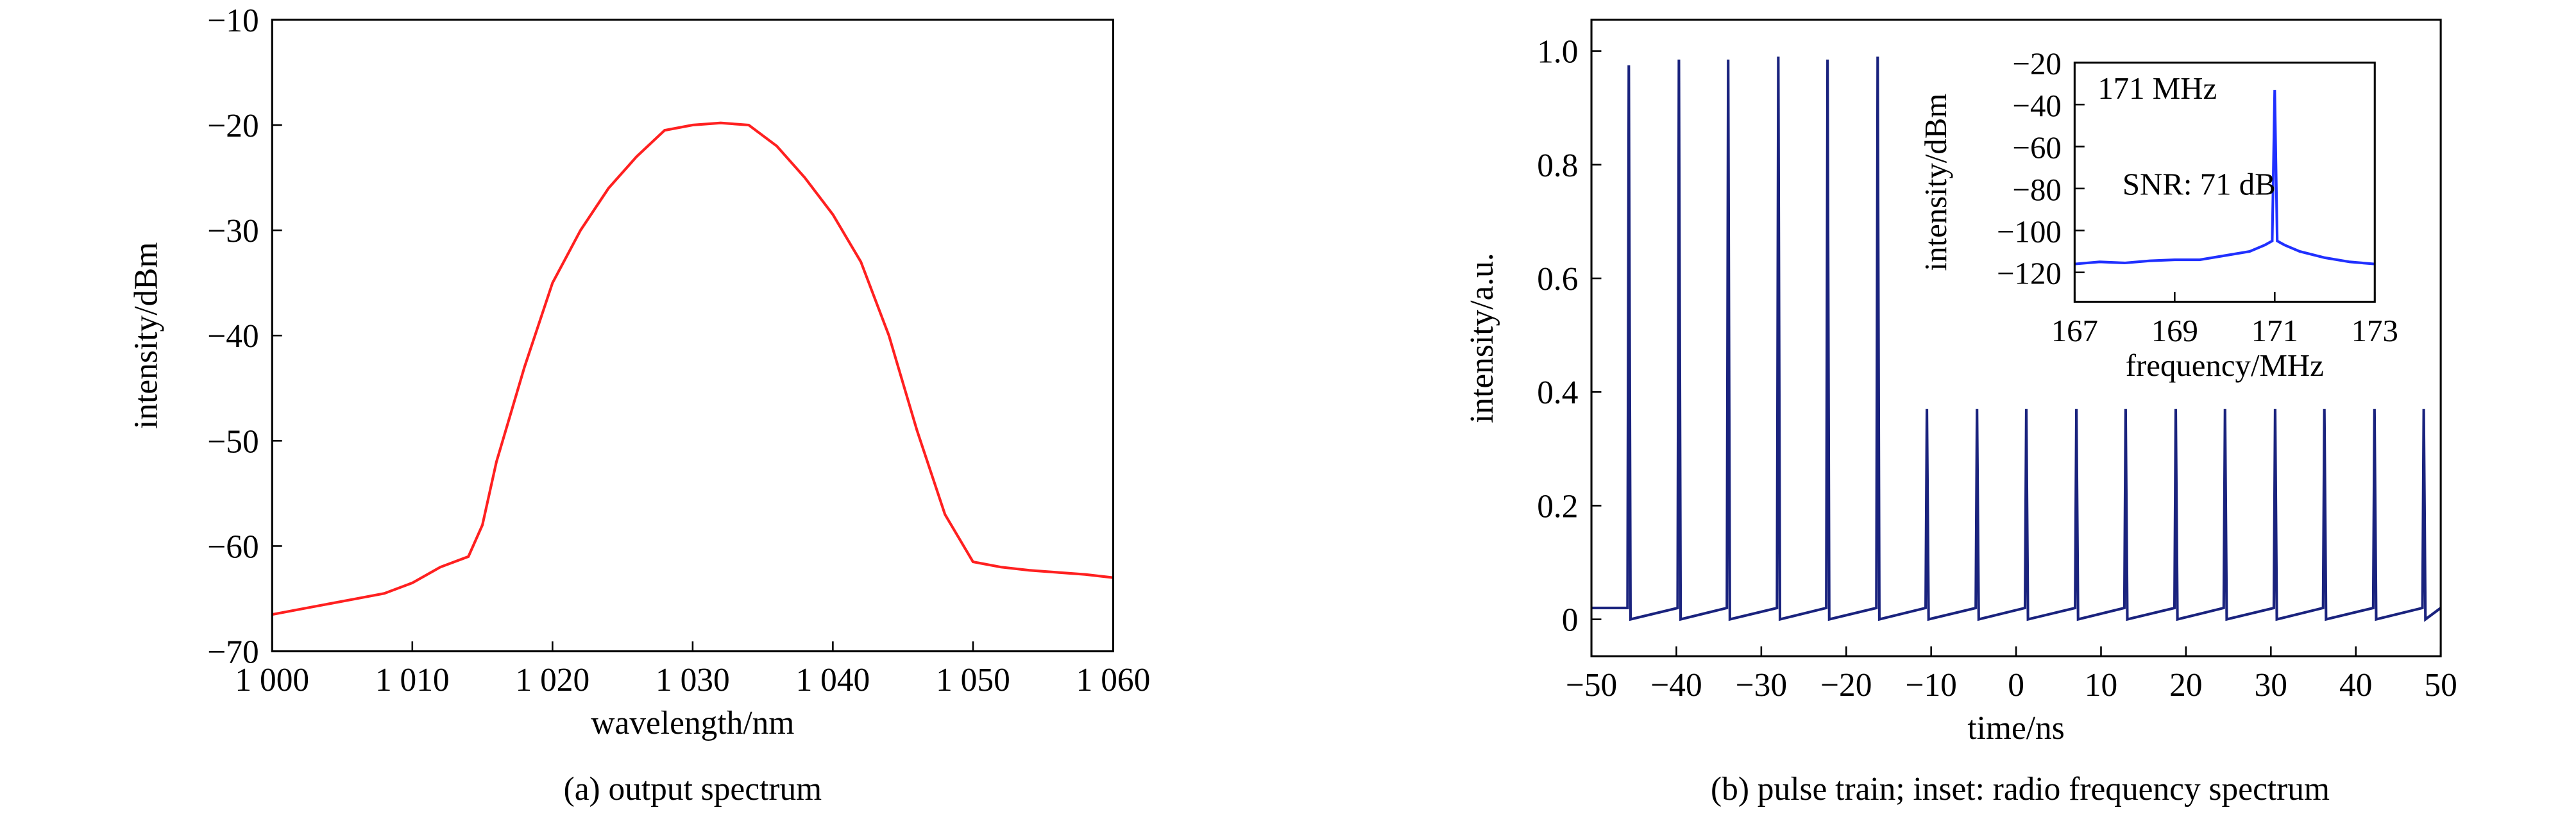 The height and width of the screenshot is (819, 2576). I want to click on x-tick-label: −50, so click(1591, 685).